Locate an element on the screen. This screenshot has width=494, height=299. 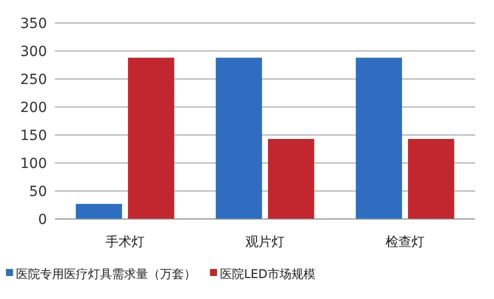
y-tick-label: 200 is located at coordinates (33, 108).